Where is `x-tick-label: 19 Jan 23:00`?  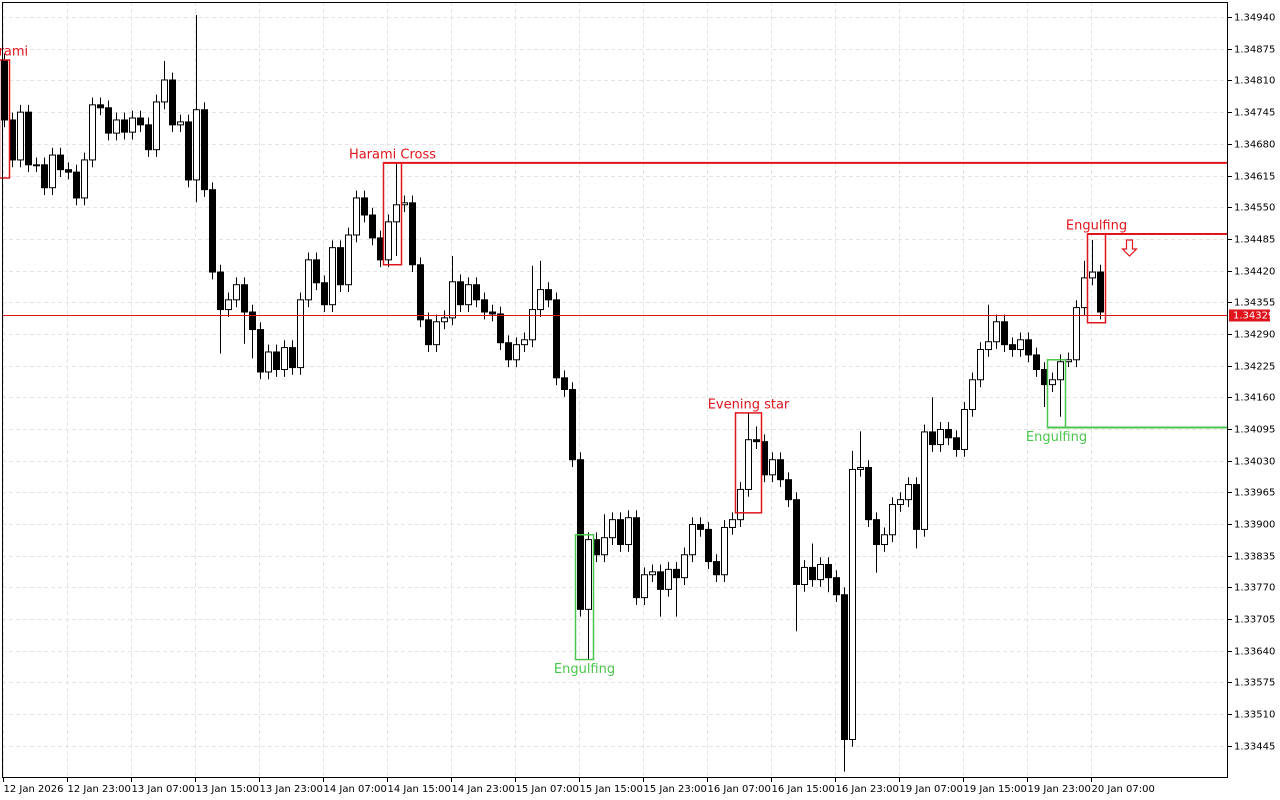 x-tick-label: 19 Jan 23:00 is located at coordinates (1059, 789).